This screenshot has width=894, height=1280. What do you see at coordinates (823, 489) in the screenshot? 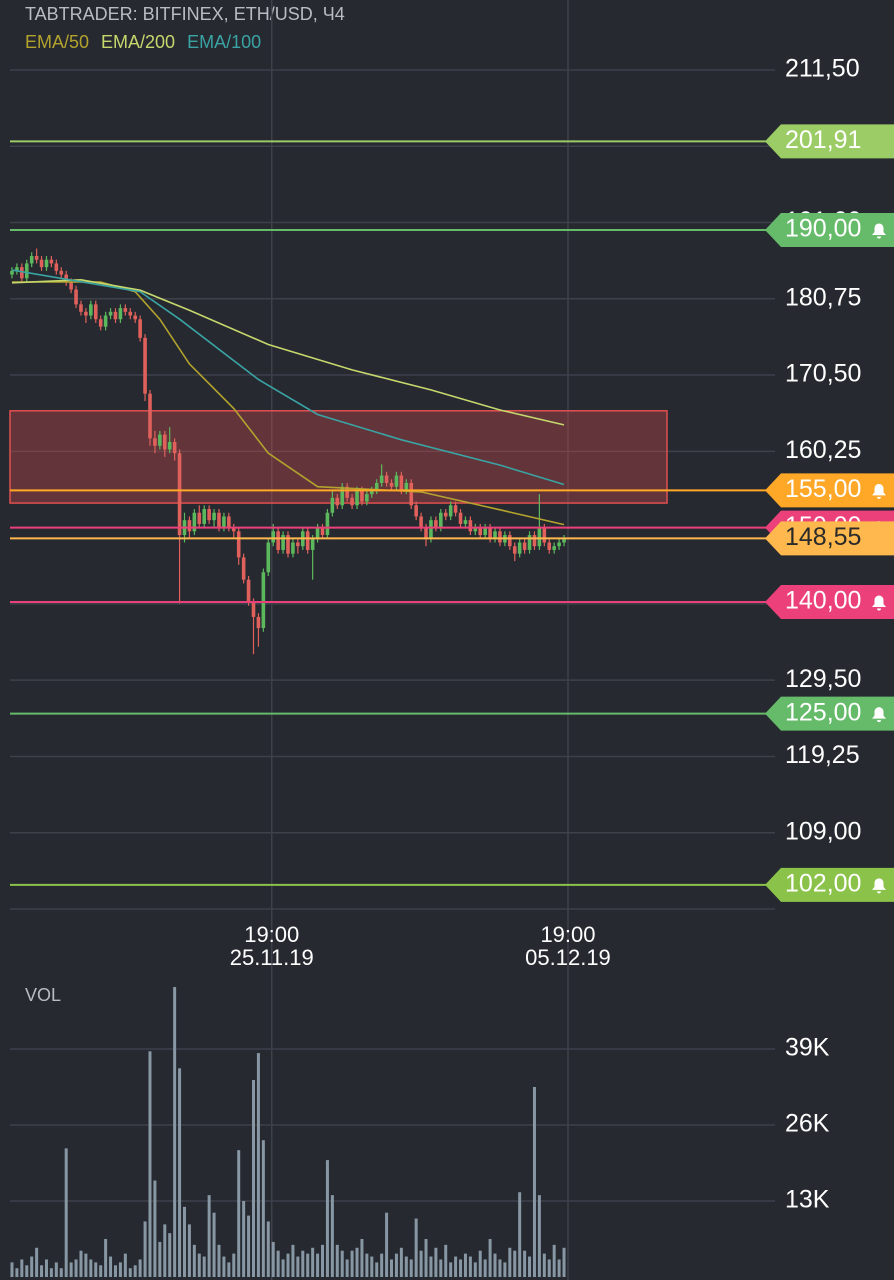
I see `level-label: 155,00` at bounding box center [823, 489].